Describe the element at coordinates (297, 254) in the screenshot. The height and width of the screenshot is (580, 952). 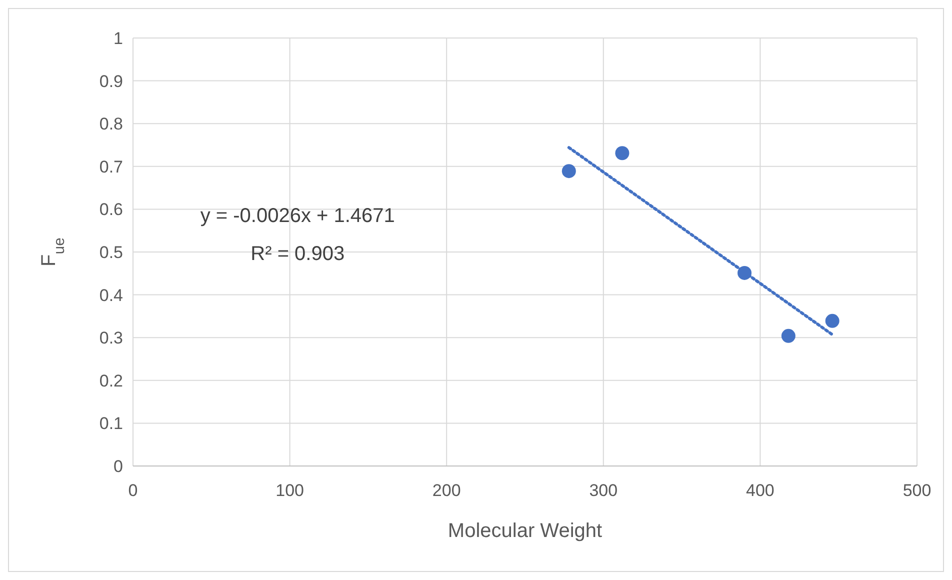
I see `annotation: R² = 0.903` at that location.